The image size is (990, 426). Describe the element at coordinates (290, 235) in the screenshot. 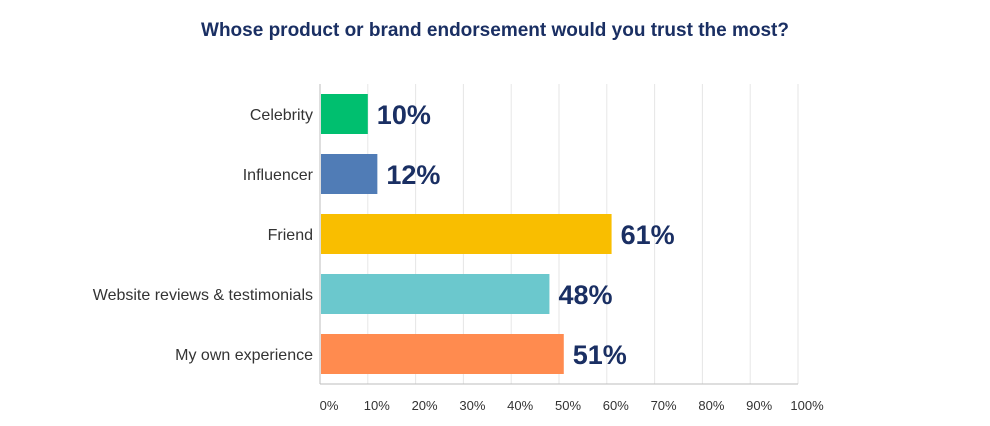

I see `category-label: Friend` at that location.